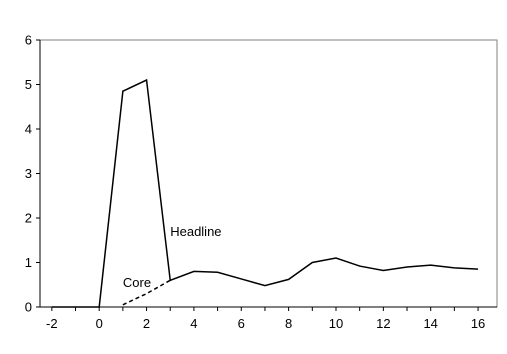 The width and height of the screenshot is (507, 354). What do you see at coordinates (99, 323) in the screenshot?
I see `x-tick-label: 0` at bounding box center [99, 323].